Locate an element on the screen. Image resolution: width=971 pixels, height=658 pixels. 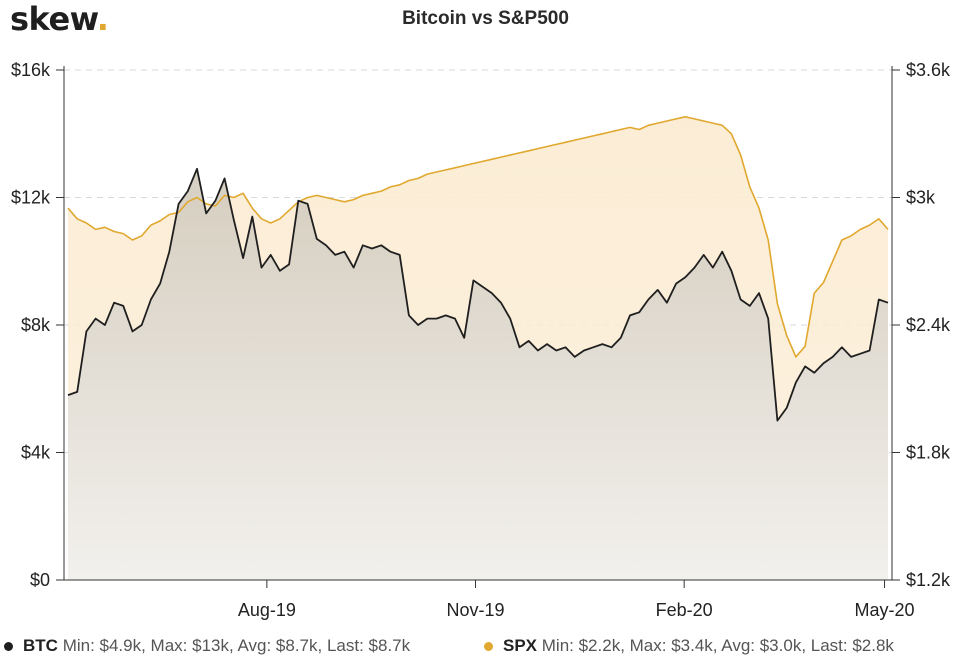
legend-spx-name: SPX is located at coordinates (520, 645).